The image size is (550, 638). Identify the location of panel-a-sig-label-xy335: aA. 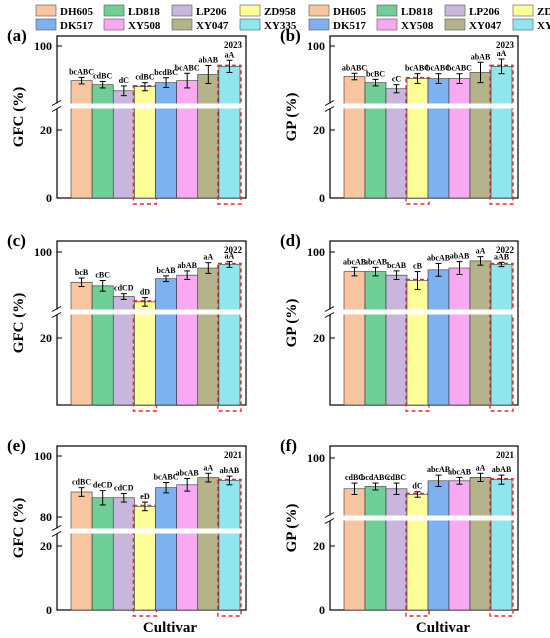
(230, 54).